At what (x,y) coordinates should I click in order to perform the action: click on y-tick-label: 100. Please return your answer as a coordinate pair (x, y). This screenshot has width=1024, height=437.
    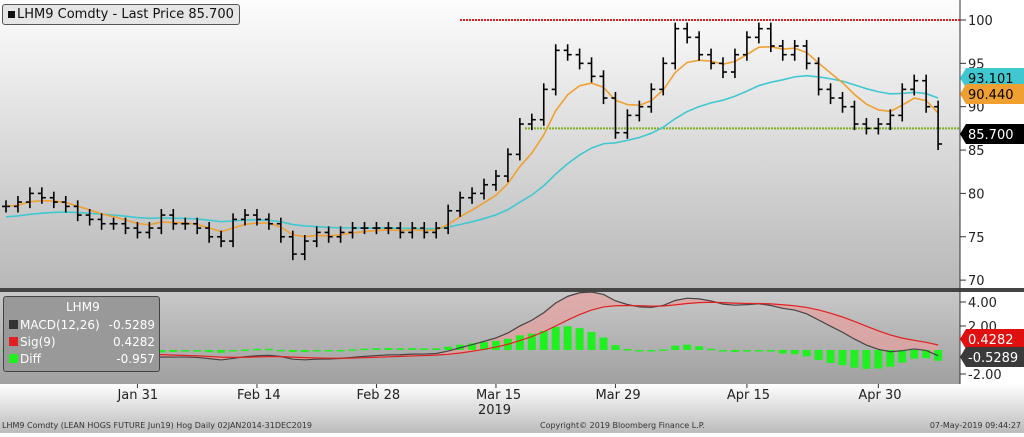
    Looking at the image, I should click on (980, 21).